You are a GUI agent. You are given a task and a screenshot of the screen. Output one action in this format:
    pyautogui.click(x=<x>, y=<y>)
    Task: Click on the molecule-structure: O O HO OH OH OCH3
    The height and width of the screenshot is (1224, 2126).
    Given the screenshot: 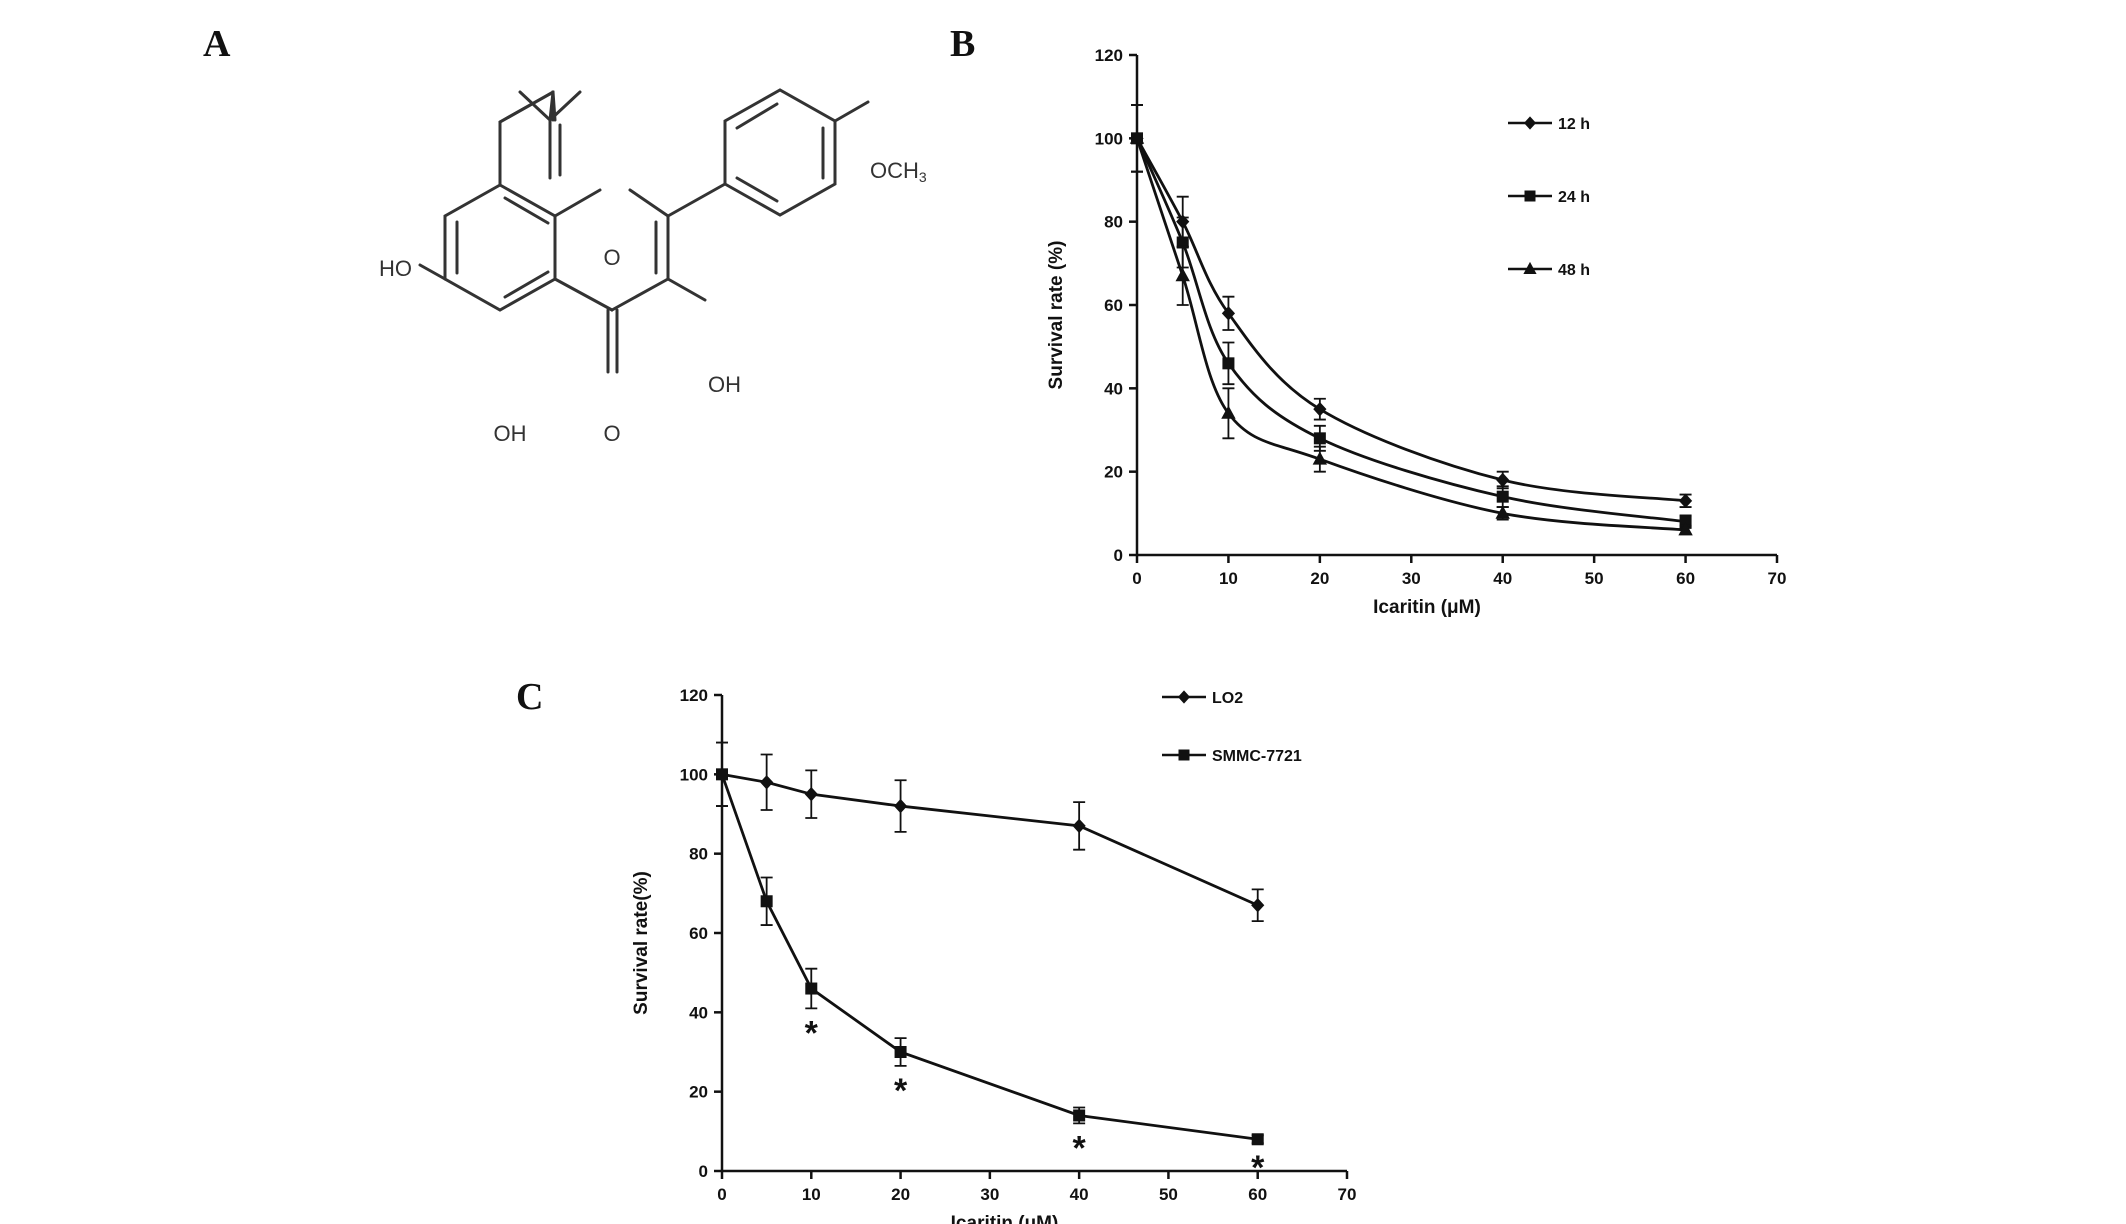 What is the action you would take?
    pyautogui.click(x=653, y=267)
    